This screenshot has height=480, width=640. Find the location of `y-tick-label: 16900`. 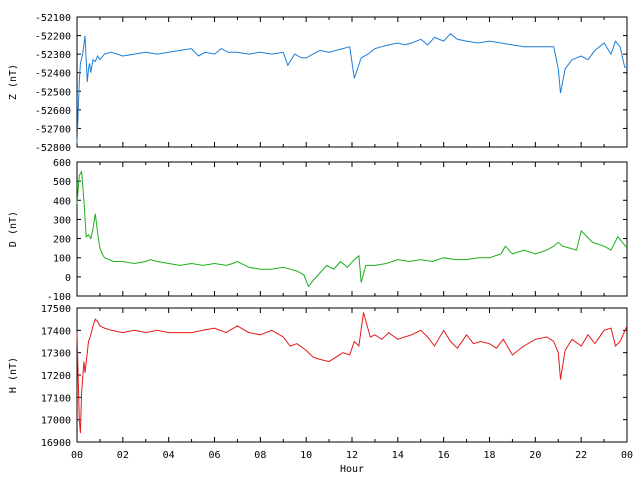

y-tick-label: 16900 is located at coordinates (56, 443).